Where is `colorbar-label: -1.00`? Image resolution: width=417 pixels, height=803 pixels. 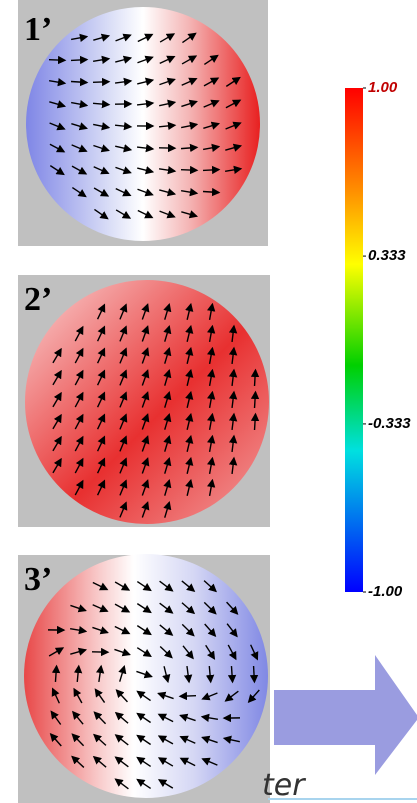
colorbar-label: -1.00 is located at coordinates (385, 591).